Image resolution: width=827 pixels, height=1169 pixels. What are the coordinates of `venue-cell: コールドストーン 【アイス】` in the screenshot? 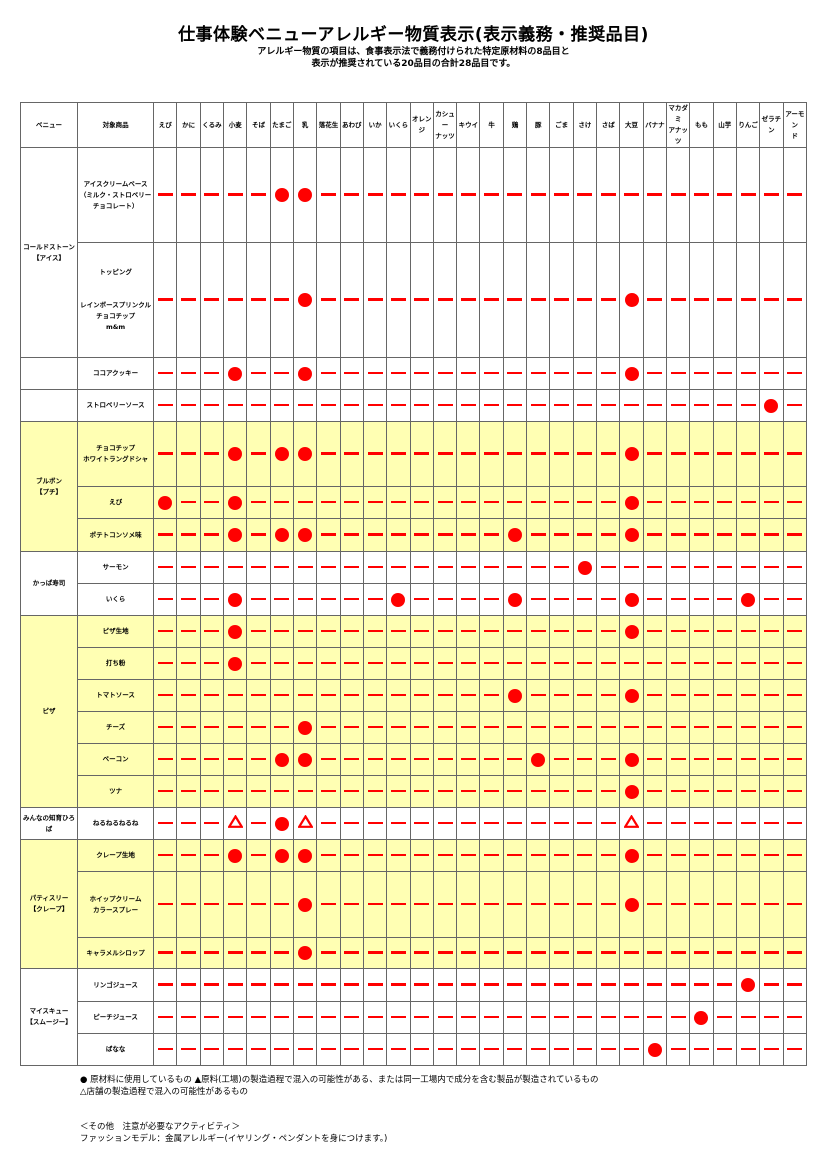 It's located at (49, 252).